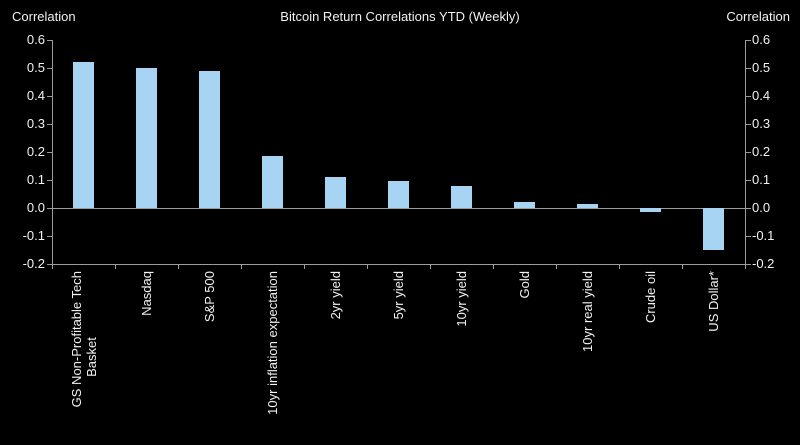  What do you see at coordinates (763, 263) in the screenshot?
I see `y-tick-label-right: -0.2` at bounding box center [763, 263].